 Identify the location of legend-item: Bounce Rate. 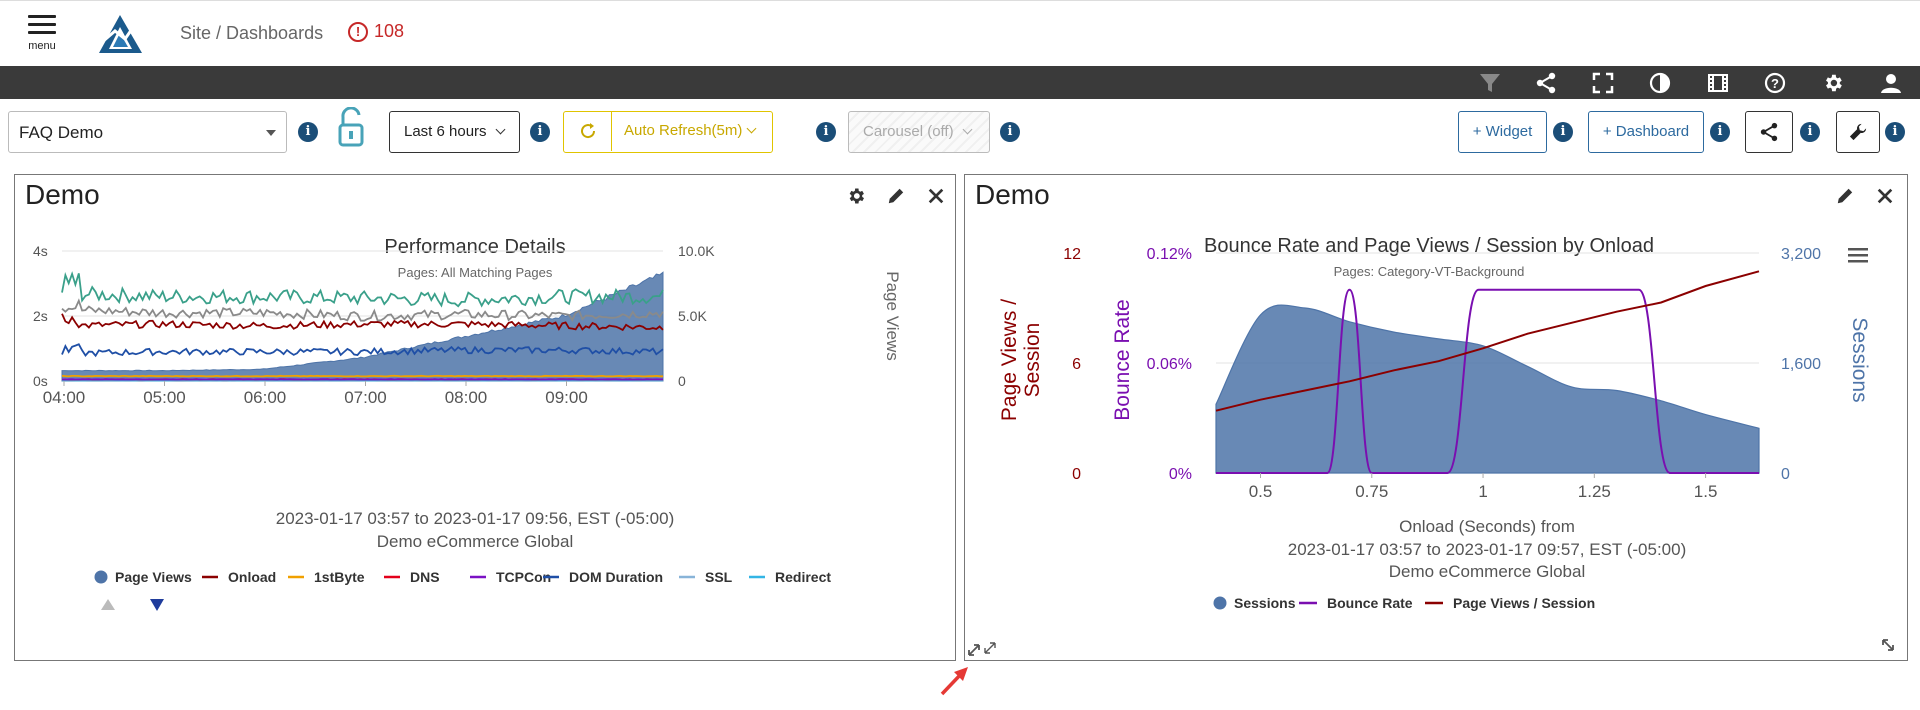
(1356, 603).